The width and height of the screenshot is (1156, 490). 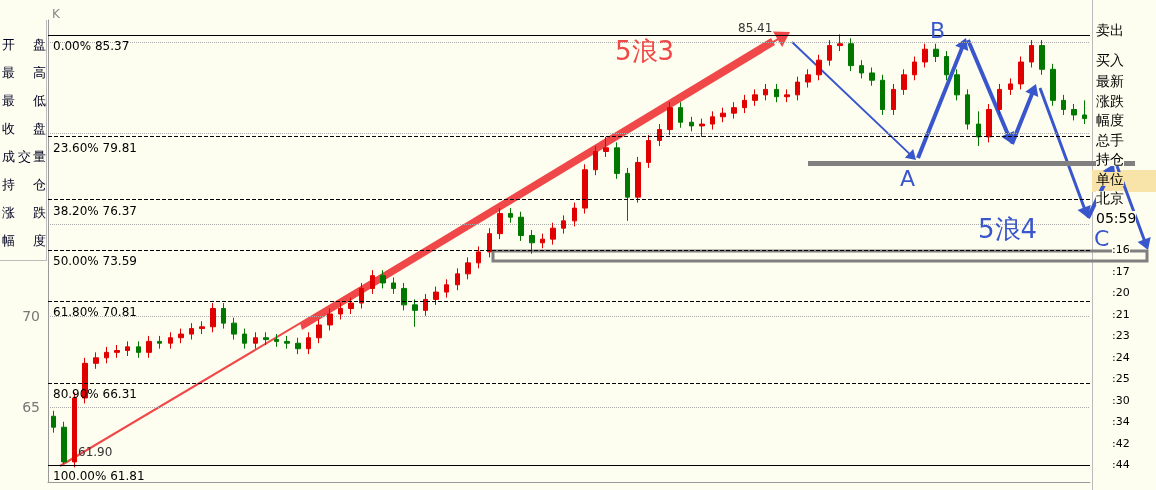 What do you see at coordinates (24, 240) in the screenshot?
I see `text: 幅 度` at bounding box center [24, 240].